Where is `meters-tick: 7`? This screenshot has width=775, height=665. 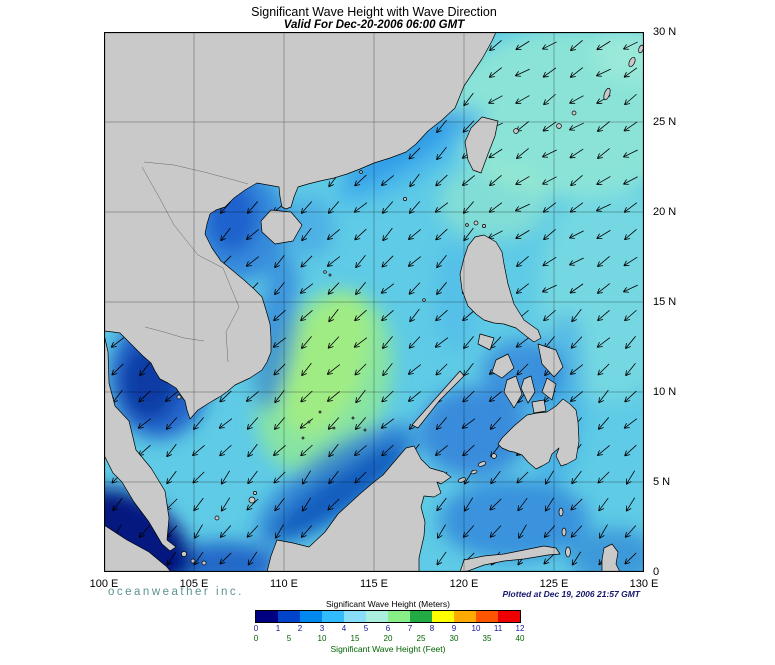 meters-tick: 7 is located at coordinates (410, 628).